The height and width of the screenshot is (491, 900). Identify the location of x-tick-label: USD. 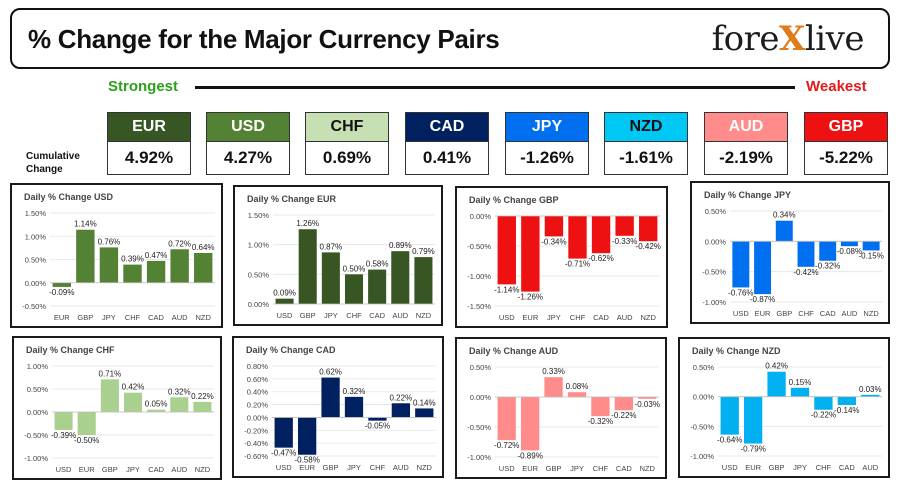
(285, 315).